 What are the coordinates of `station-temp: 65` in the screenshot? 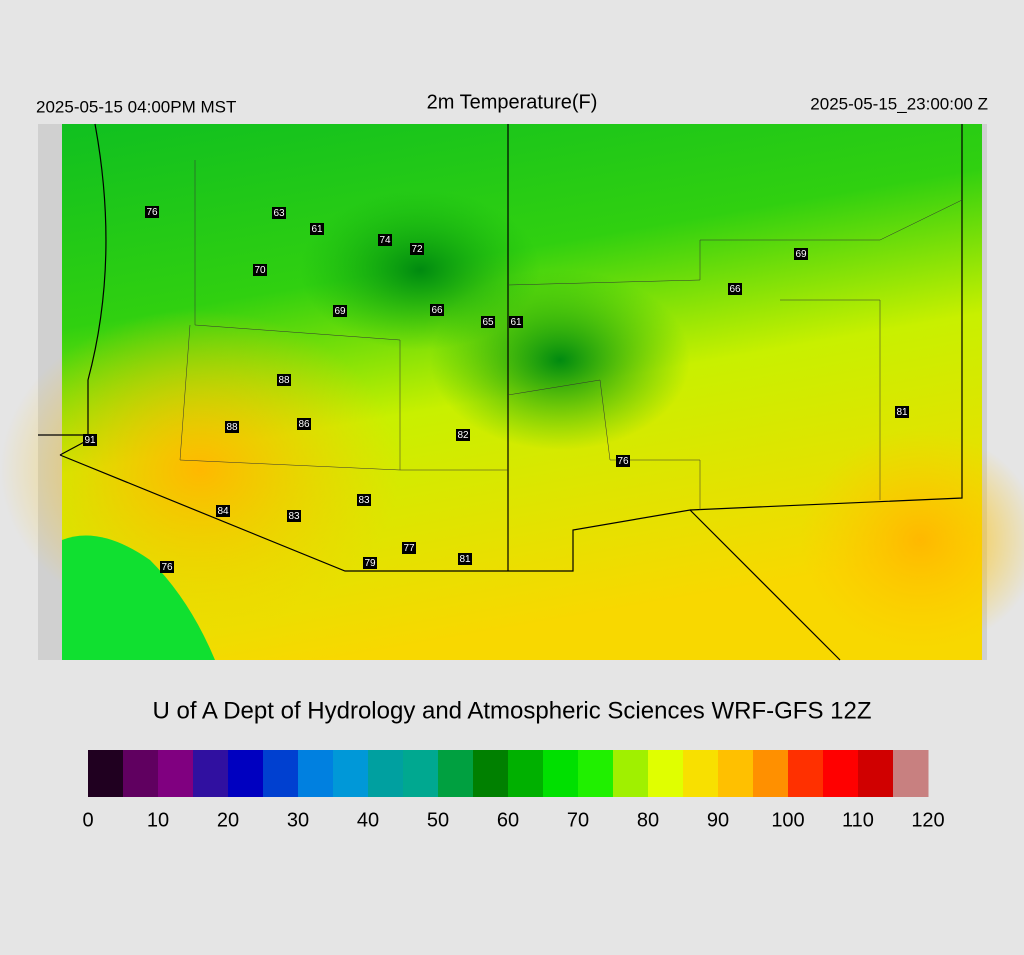 It's located at (488, 322).